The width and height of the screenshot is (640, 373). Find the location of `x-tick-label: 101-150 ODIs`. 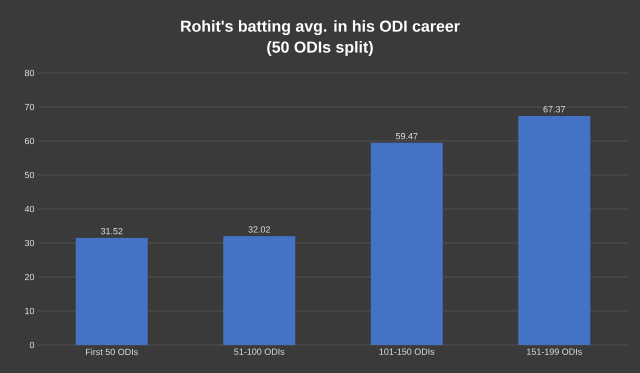

x-tick-label: 101-150 ODIs is located at coordinates (407, 351).